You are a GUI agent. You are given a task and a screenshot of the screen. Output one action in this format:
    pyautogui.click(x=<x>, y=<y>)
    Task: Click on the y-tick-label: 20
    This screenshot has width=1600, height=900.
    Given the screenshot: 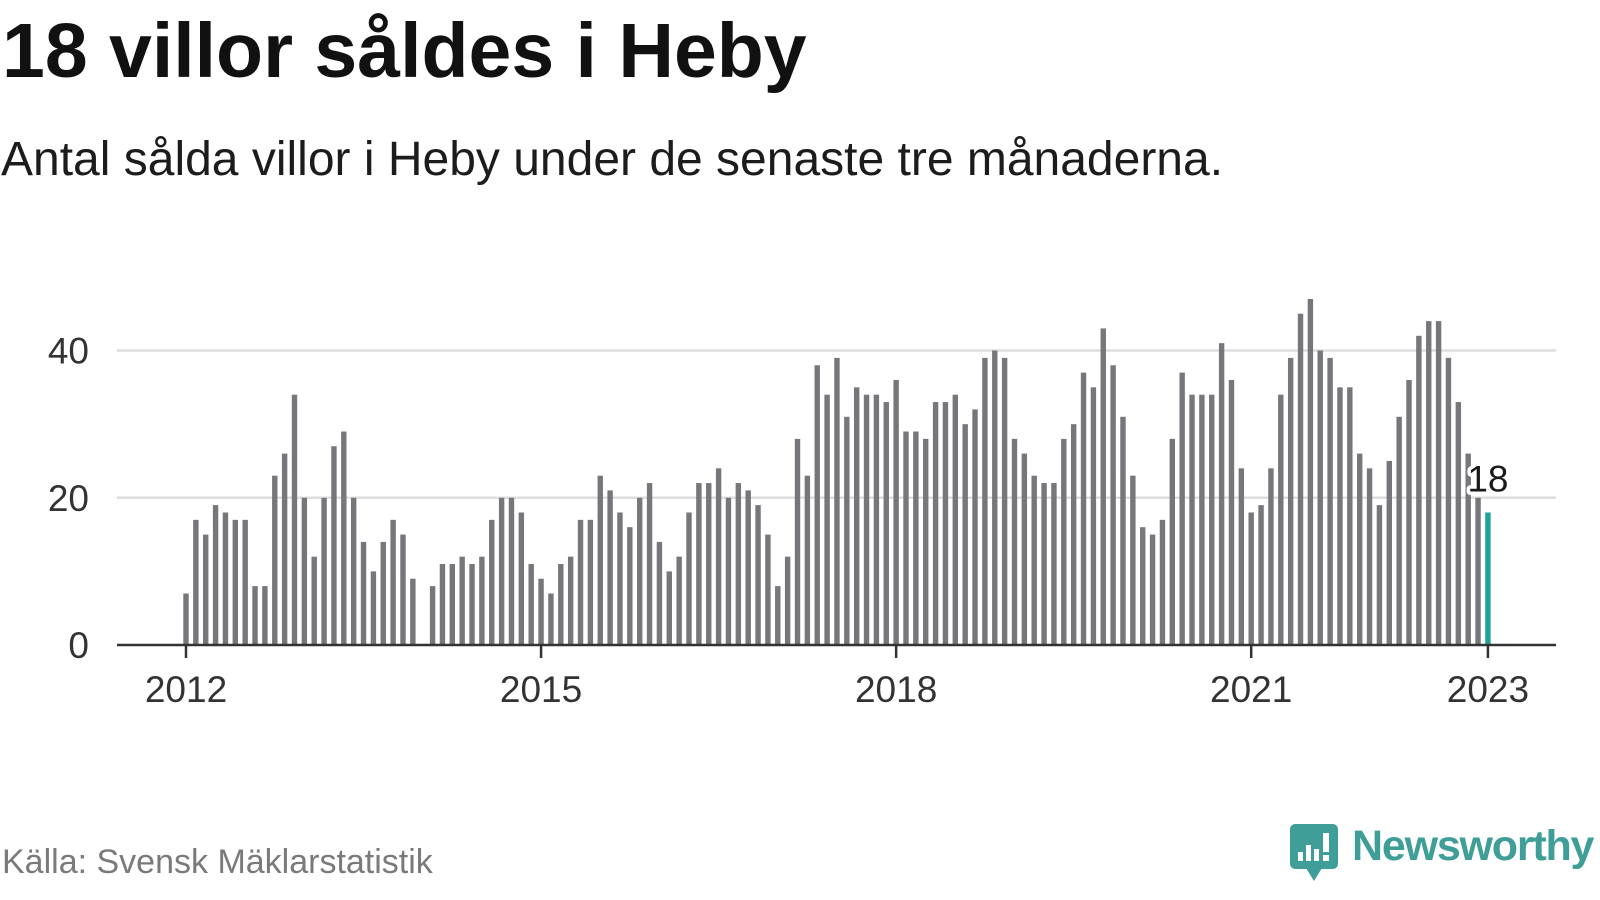 What is the action you would take?
    pyautogui.click(x=68, y=498)
    